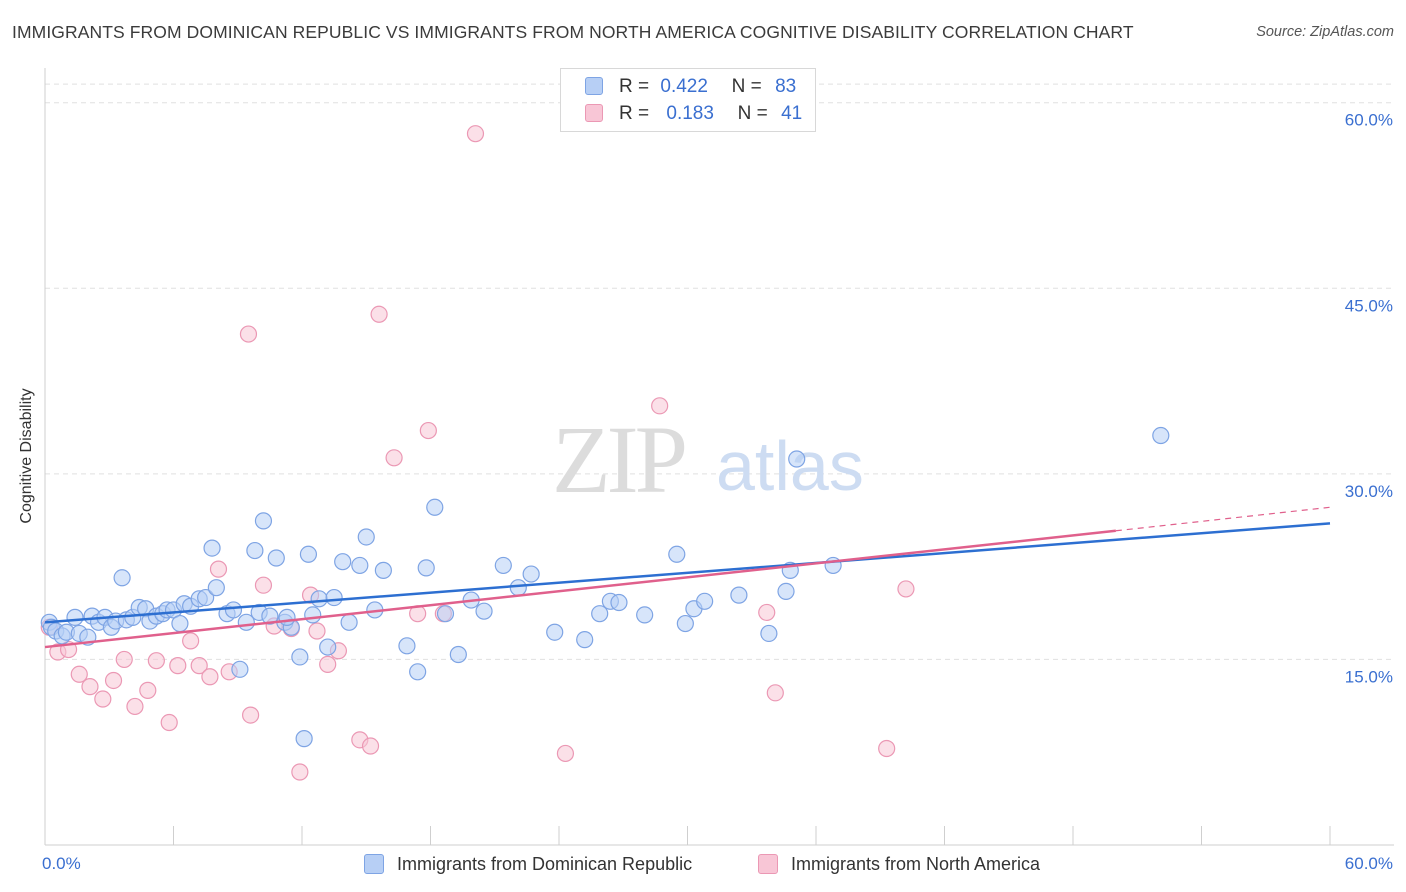 The width and height of the screenshot is (1406, 892). I want to click on bottom-legend-north-america: Immigrants from North America, so click(899, 864).